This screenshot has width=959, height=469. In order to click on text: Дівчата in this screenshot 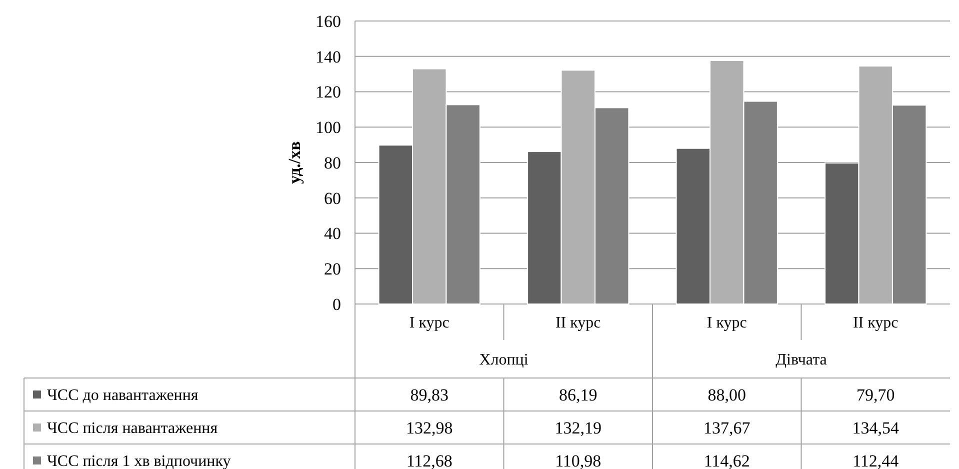, I will do `click(801, 360)`.